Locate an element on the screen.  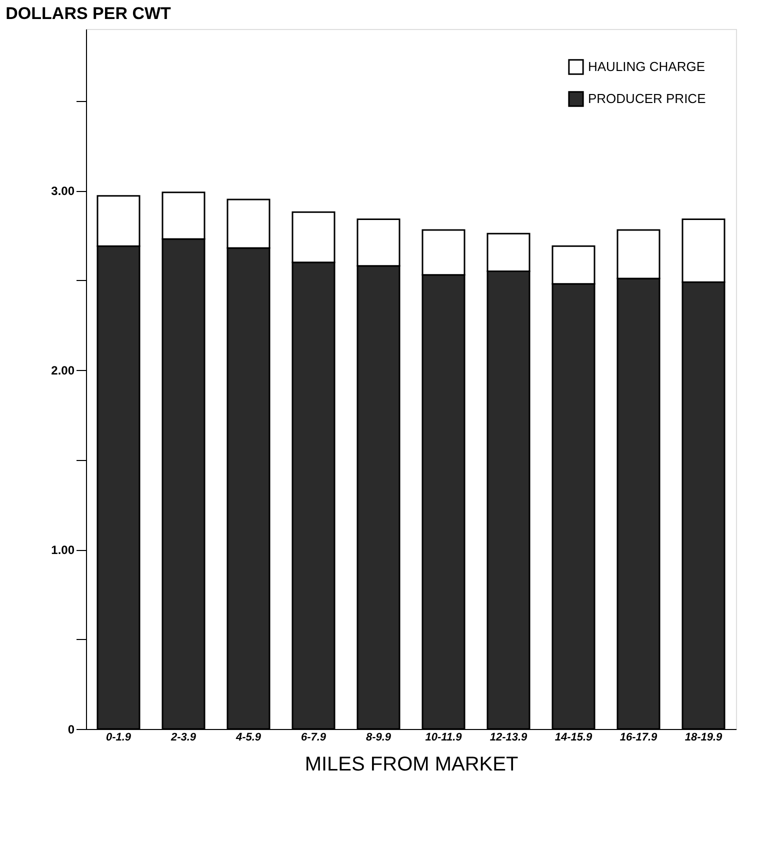
x-tick-label: 0-1.9 is located at coordinates (119, 738).